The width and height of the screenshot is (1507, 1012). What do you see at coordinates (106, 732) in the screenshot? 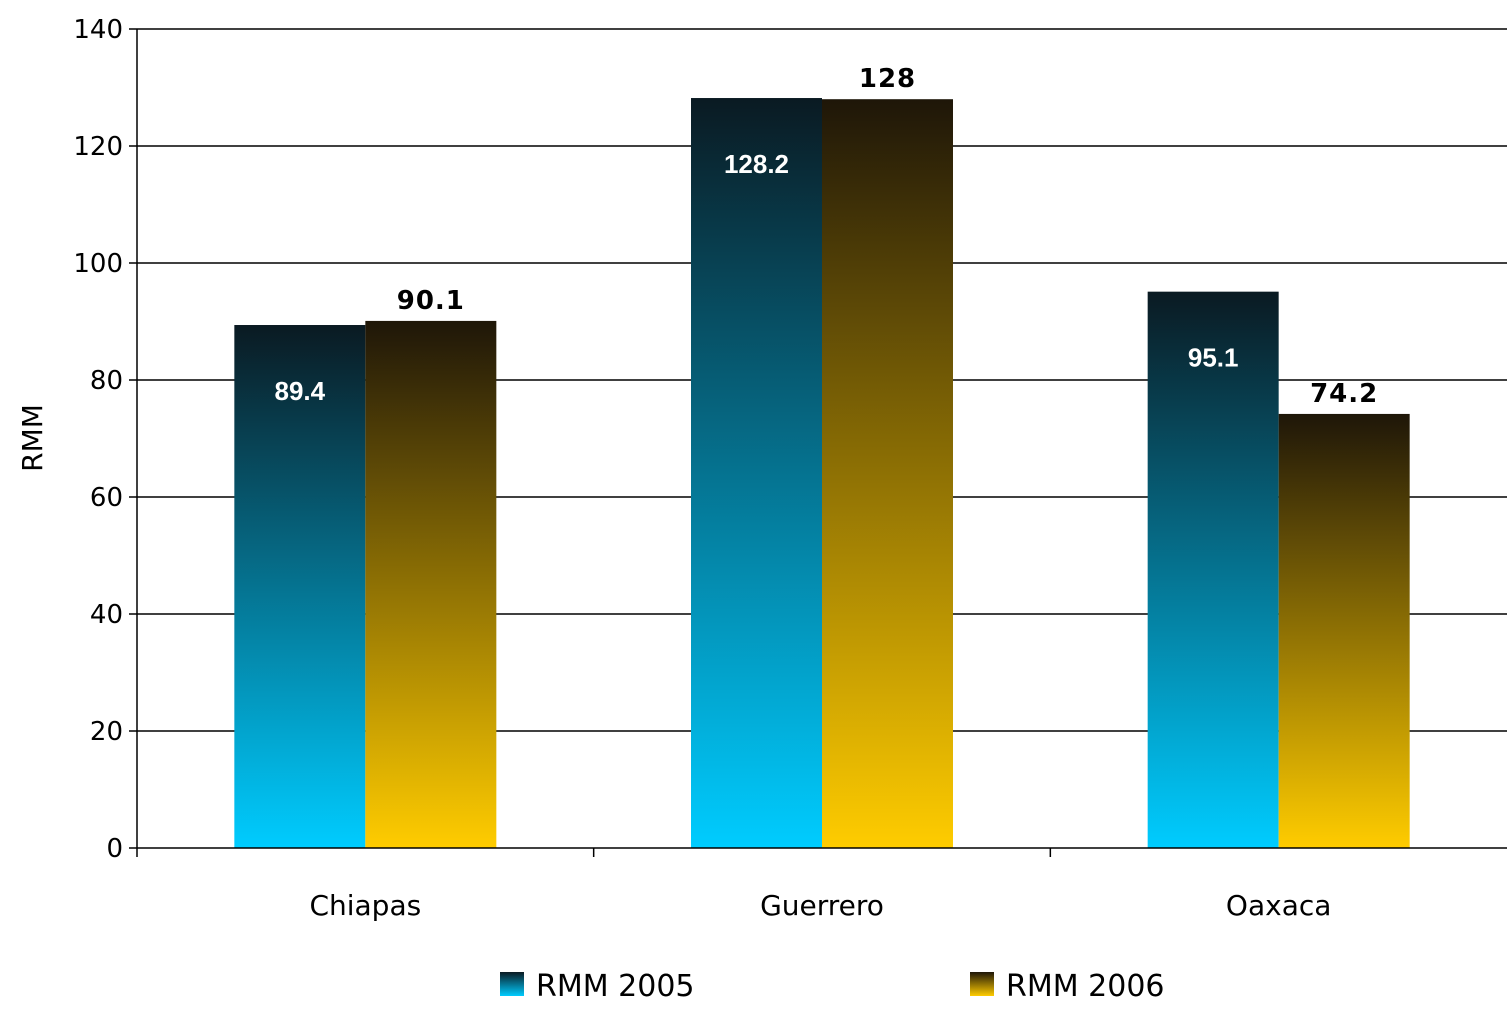
I see `y-tick-label: 20` at bounding box center [106, 732].